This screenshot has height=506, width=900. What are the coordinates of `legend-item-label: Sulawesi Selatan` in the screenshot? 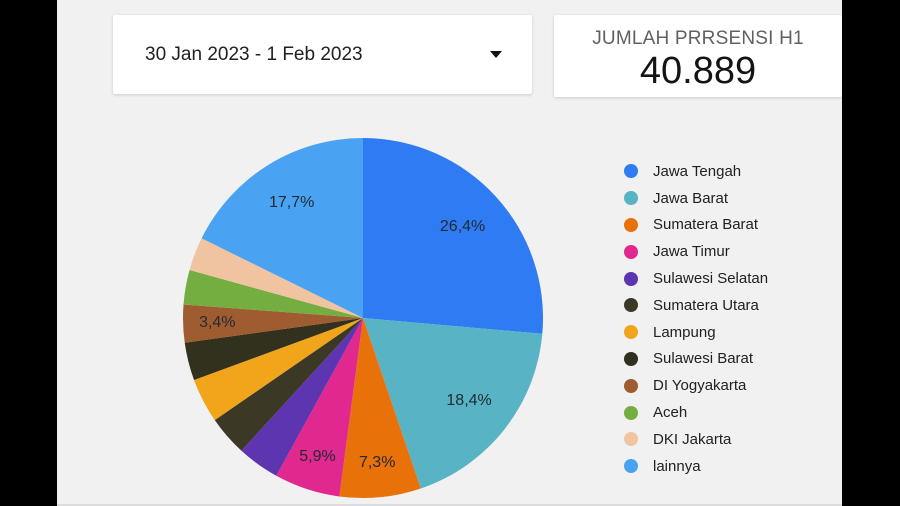 It's located at (711, 279).